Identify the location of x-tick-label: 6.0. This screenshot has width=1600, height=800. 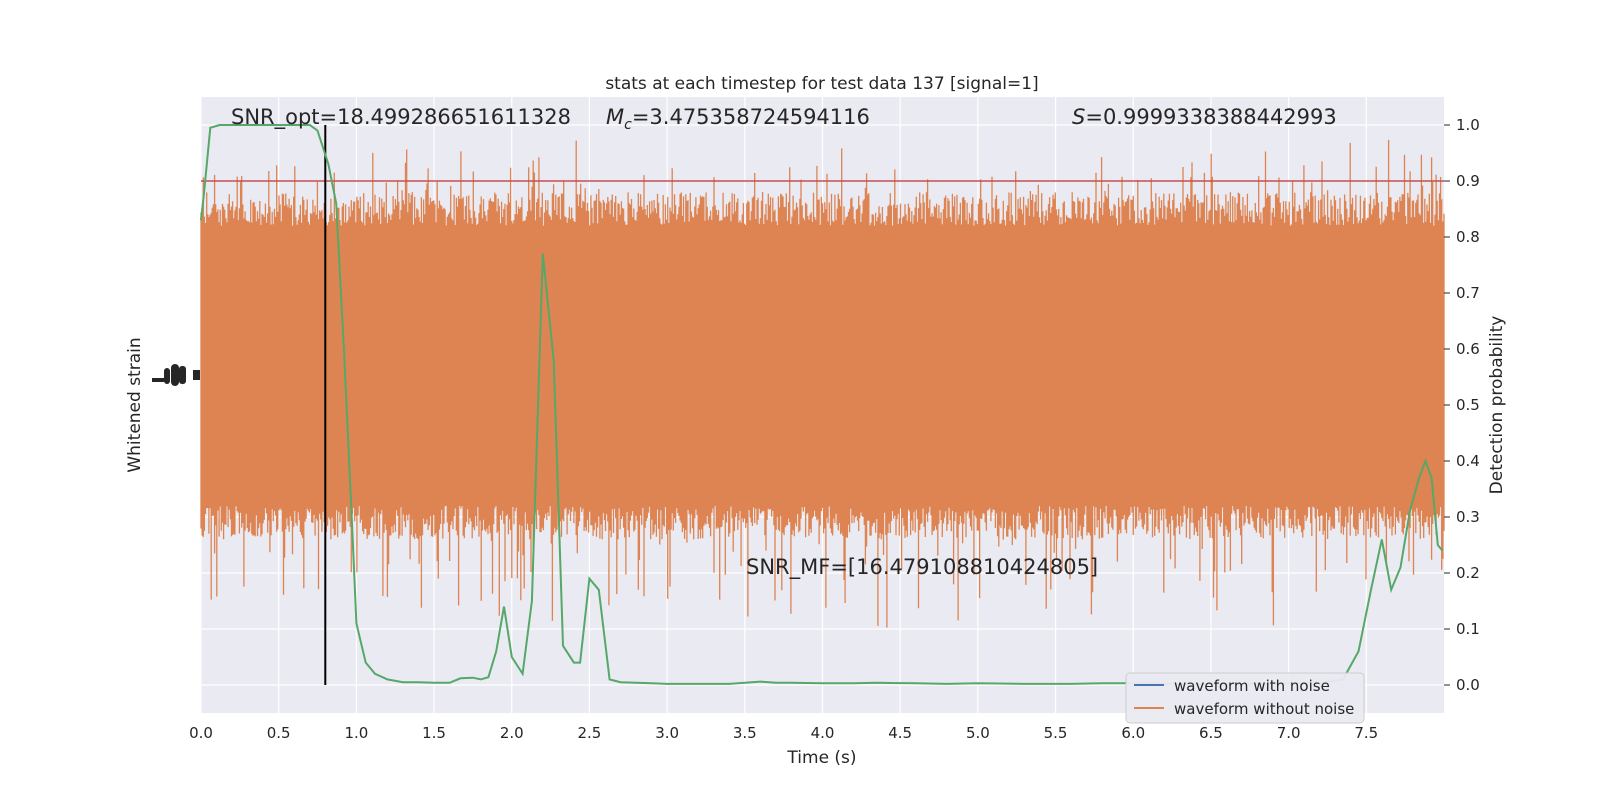
(1133, 733).